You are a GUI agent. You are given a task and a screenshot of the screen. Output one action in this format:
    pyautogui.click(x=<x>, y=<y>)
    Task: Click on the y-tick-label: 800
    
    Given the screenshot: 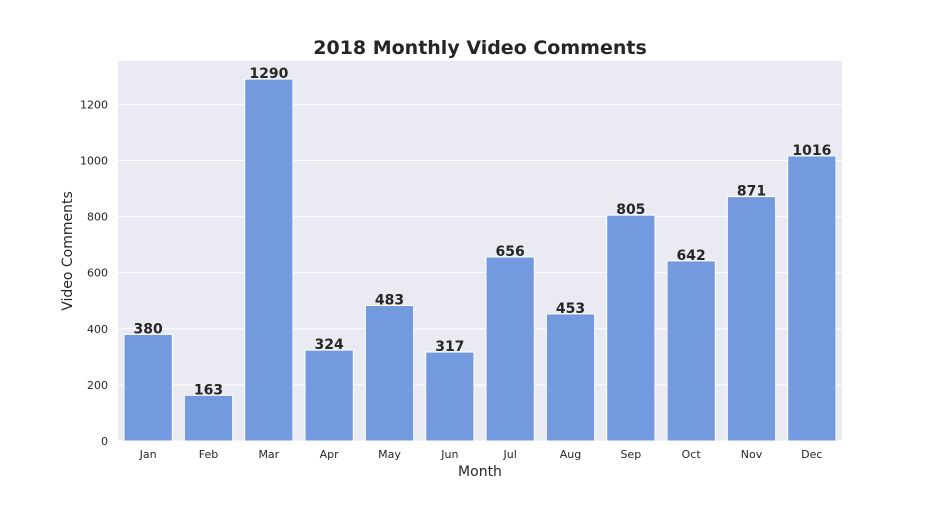 What is the action you would take?
    pyautogui.click(x=97, y=217)
    